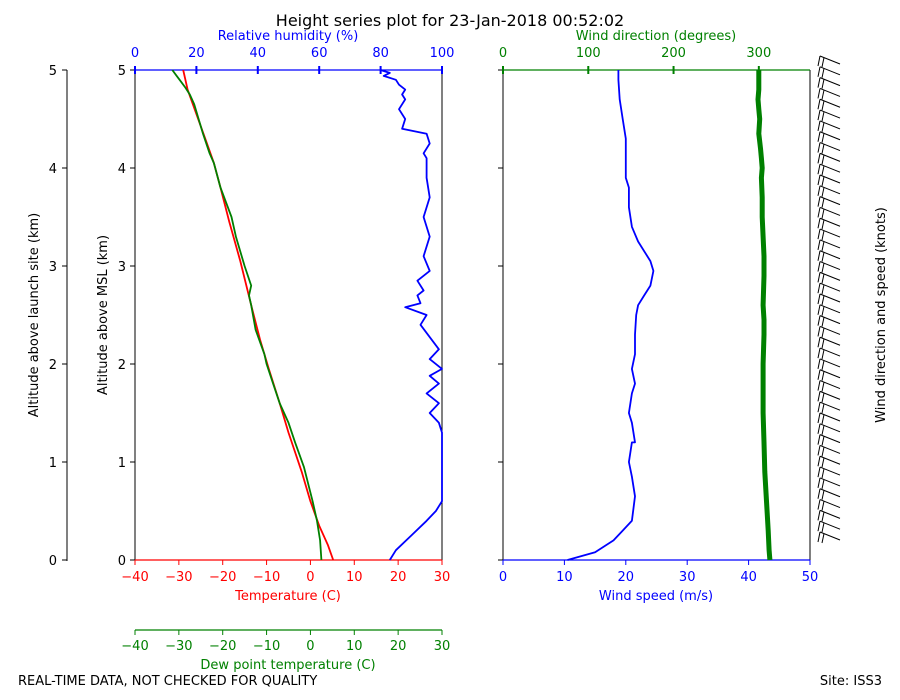  What do you see at coordinates (850, 681) in the screenshot?
I see `site-label: Site: ISS3` at bounding box center [850, 681].